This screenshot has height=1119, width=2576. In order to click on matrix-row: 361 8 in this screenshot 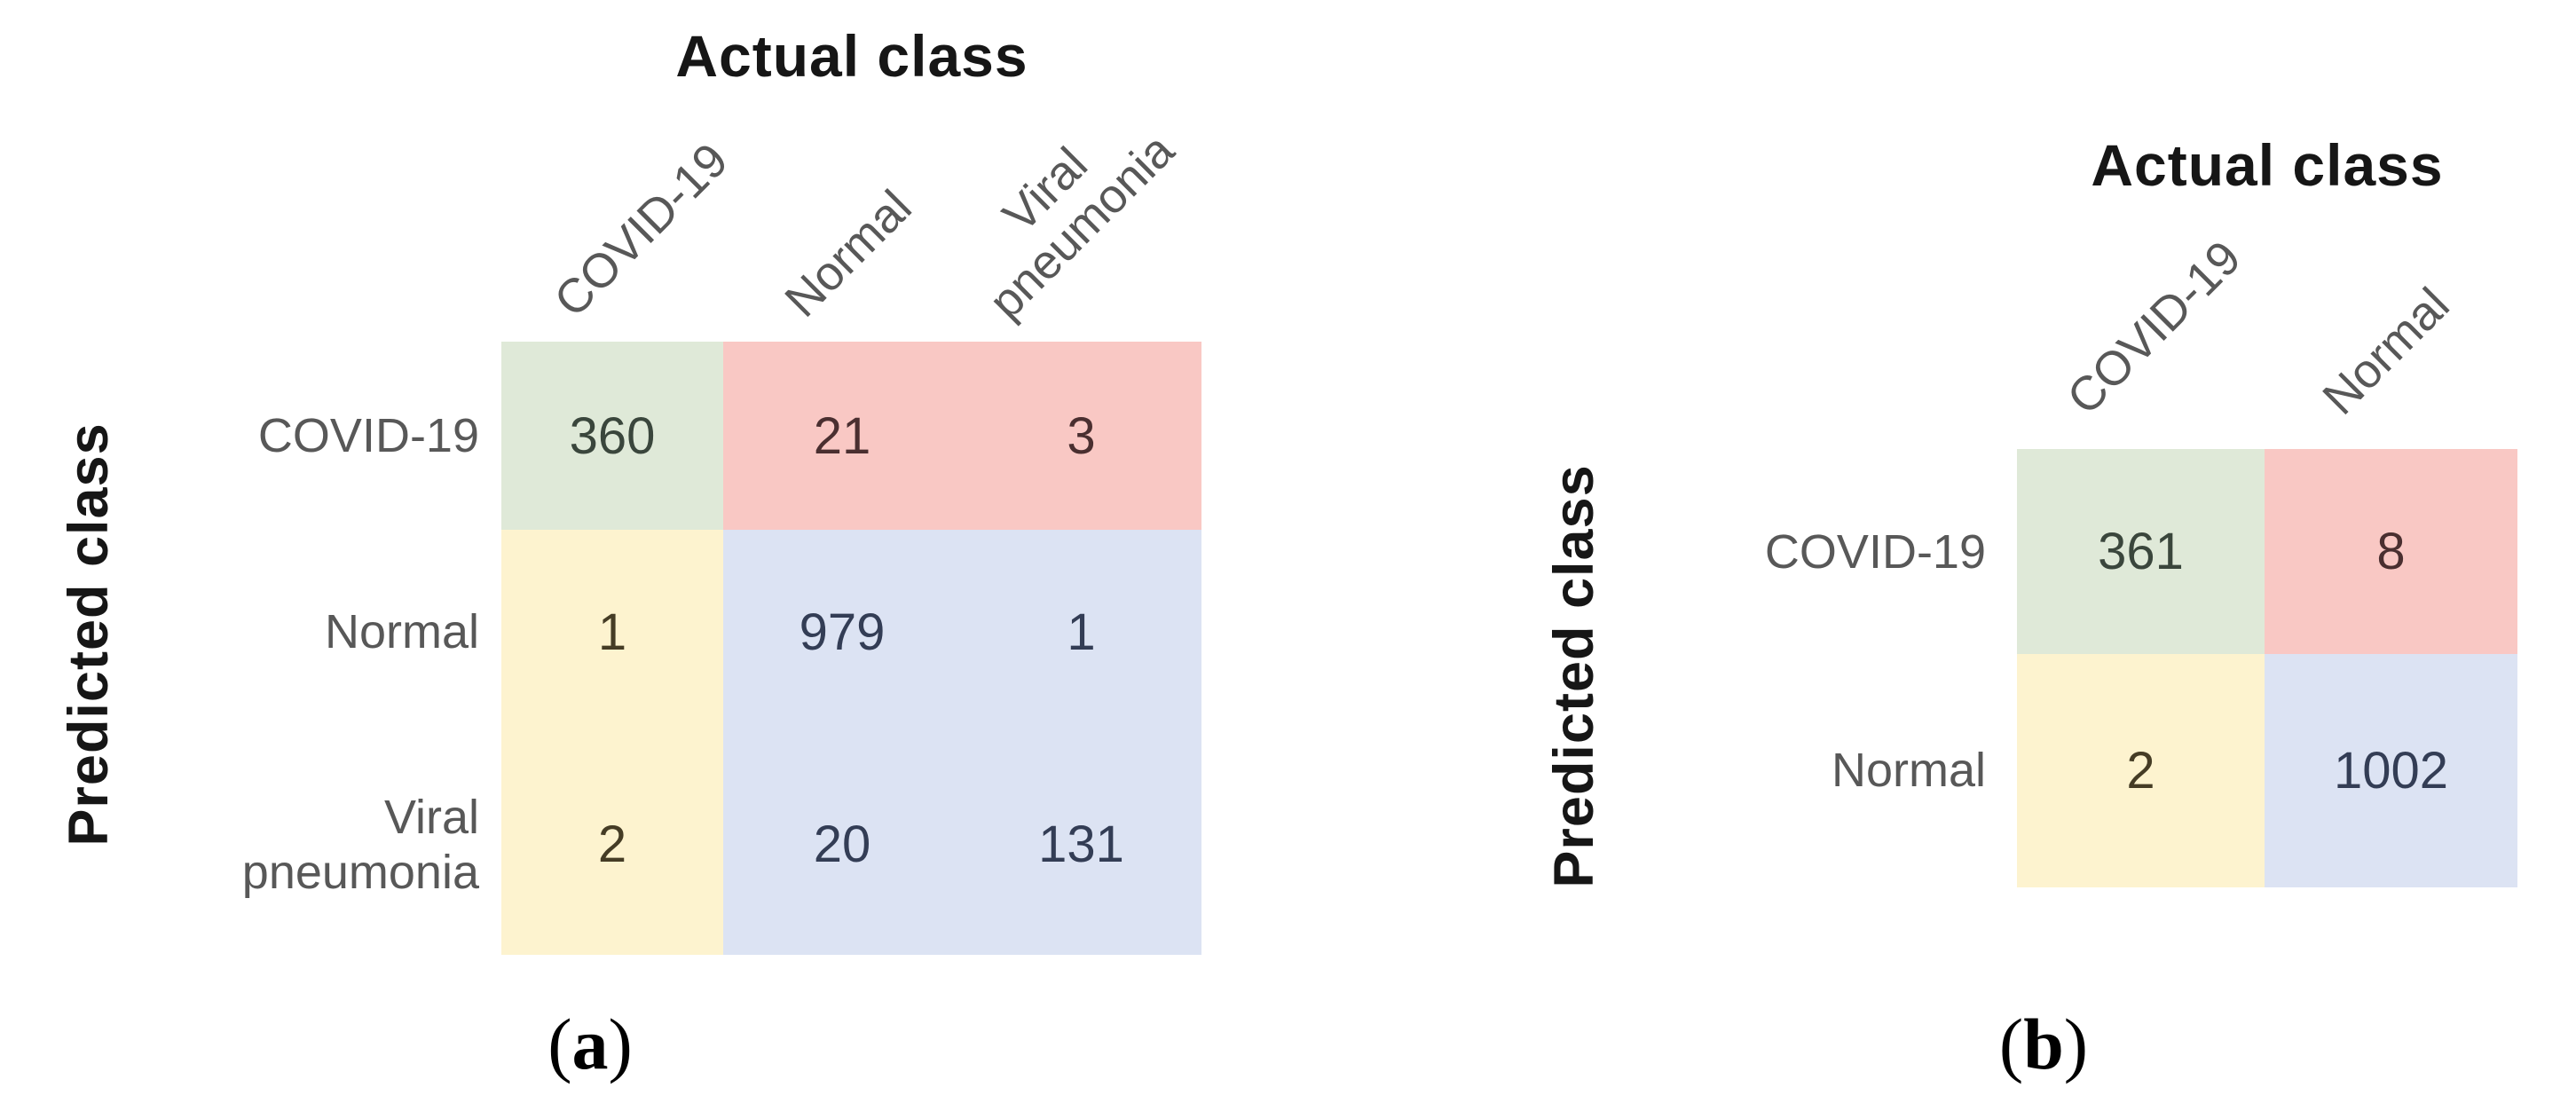, I will do `click(2267, 551)`.